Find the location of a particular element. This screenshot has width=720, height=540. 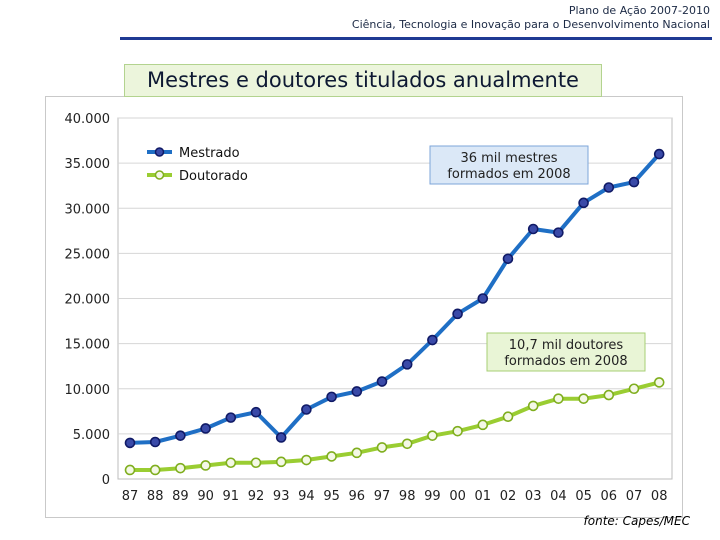

x-tick-label: 00 is located at coordinates (457, 496).